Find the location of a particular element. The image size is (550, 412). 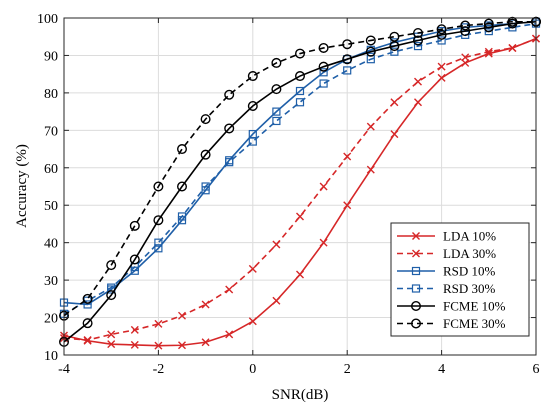

y-tick-label: 50 is located at coordinates (51, 206).